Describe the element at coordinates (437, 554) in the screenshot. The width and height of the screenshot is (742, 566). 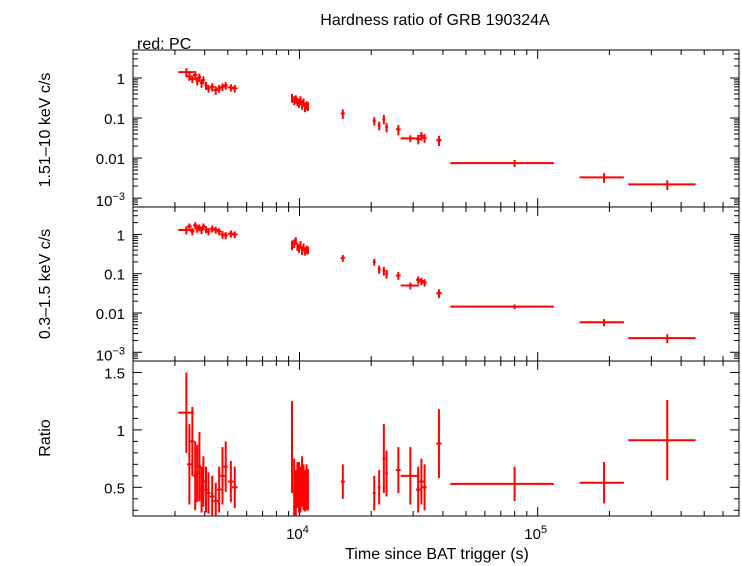
I see `x-axis-label: Time since BAT trigger (s)` at that location.